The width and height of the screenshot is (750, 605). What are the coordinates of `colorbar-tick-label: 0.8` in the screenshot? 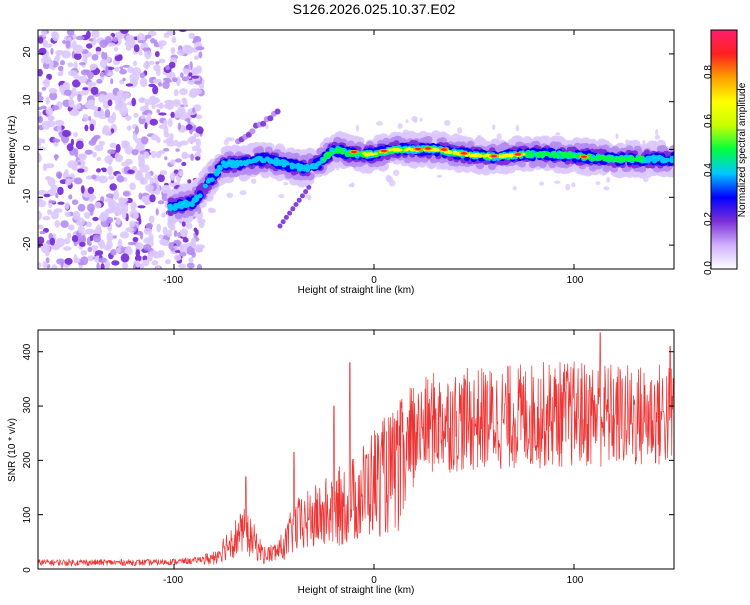 It's located at (708, 72).